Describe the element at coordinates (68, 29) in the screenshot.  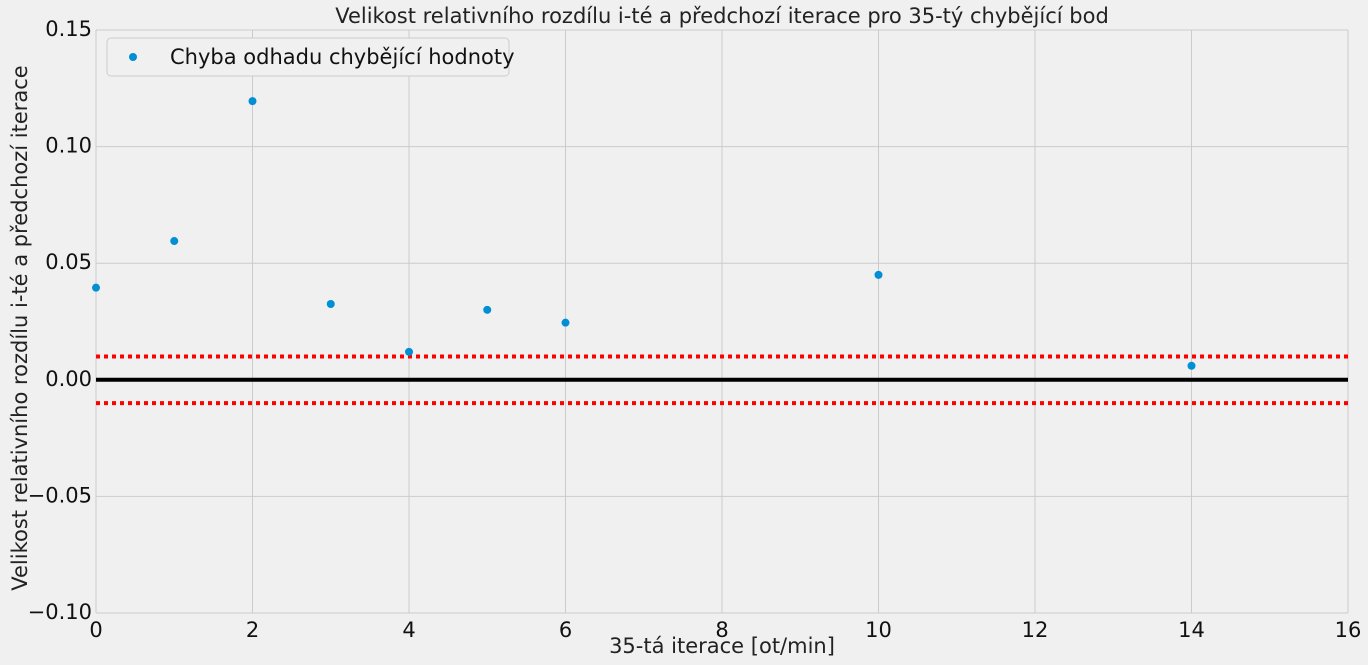
I see `y-tick-label-5: 0.15` at that location.